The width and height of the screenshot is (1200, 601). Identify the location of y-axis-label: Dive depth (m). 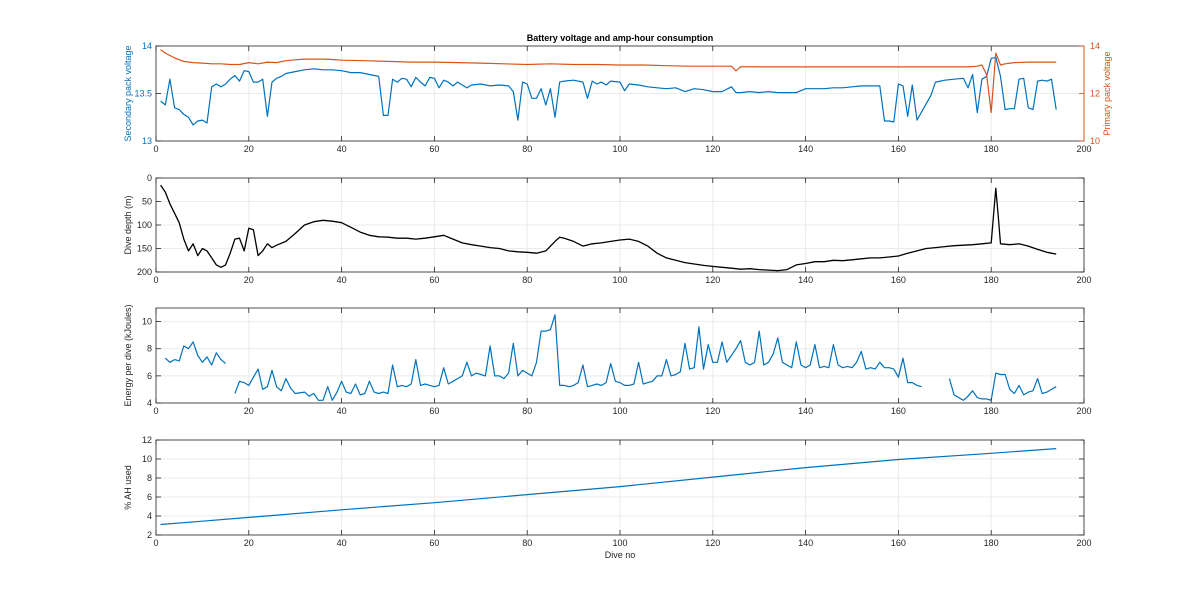
(128, 224).